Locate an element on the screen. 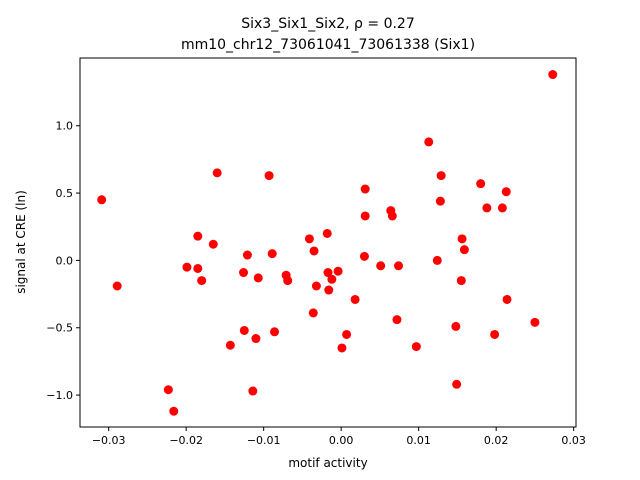 Image resolution: width=640 pixels, height=480 pixels. x-axis-label: motif activity is located at coordinates (327, 463).